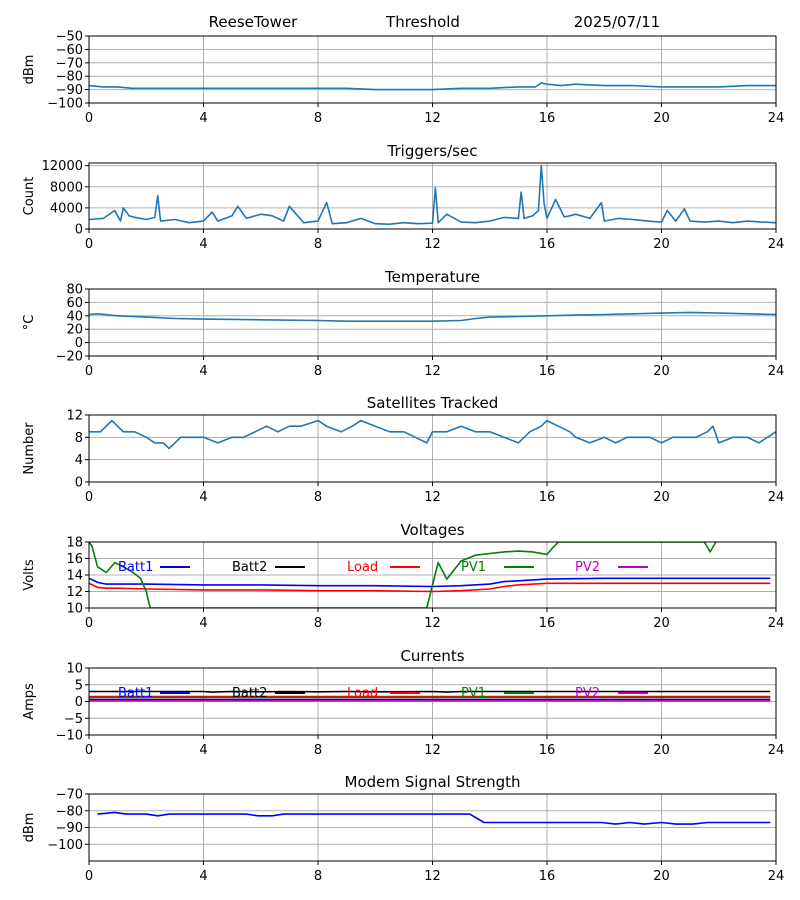 This screenshot has height=900, width=800. I want to click on y-axis-label: Number, so click(29, 448).